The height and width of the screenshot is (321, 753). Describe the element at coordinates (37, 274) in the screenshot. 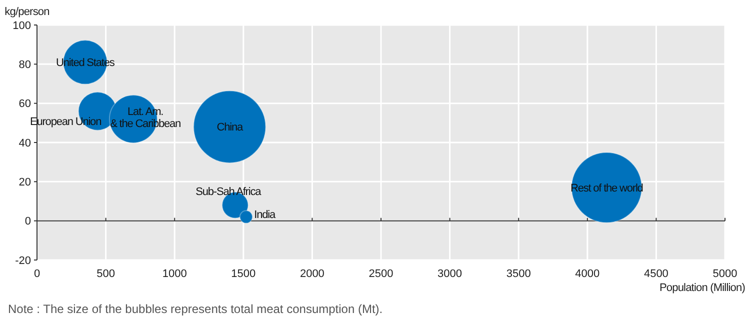

I see `x-tick-label: 0` at that location.